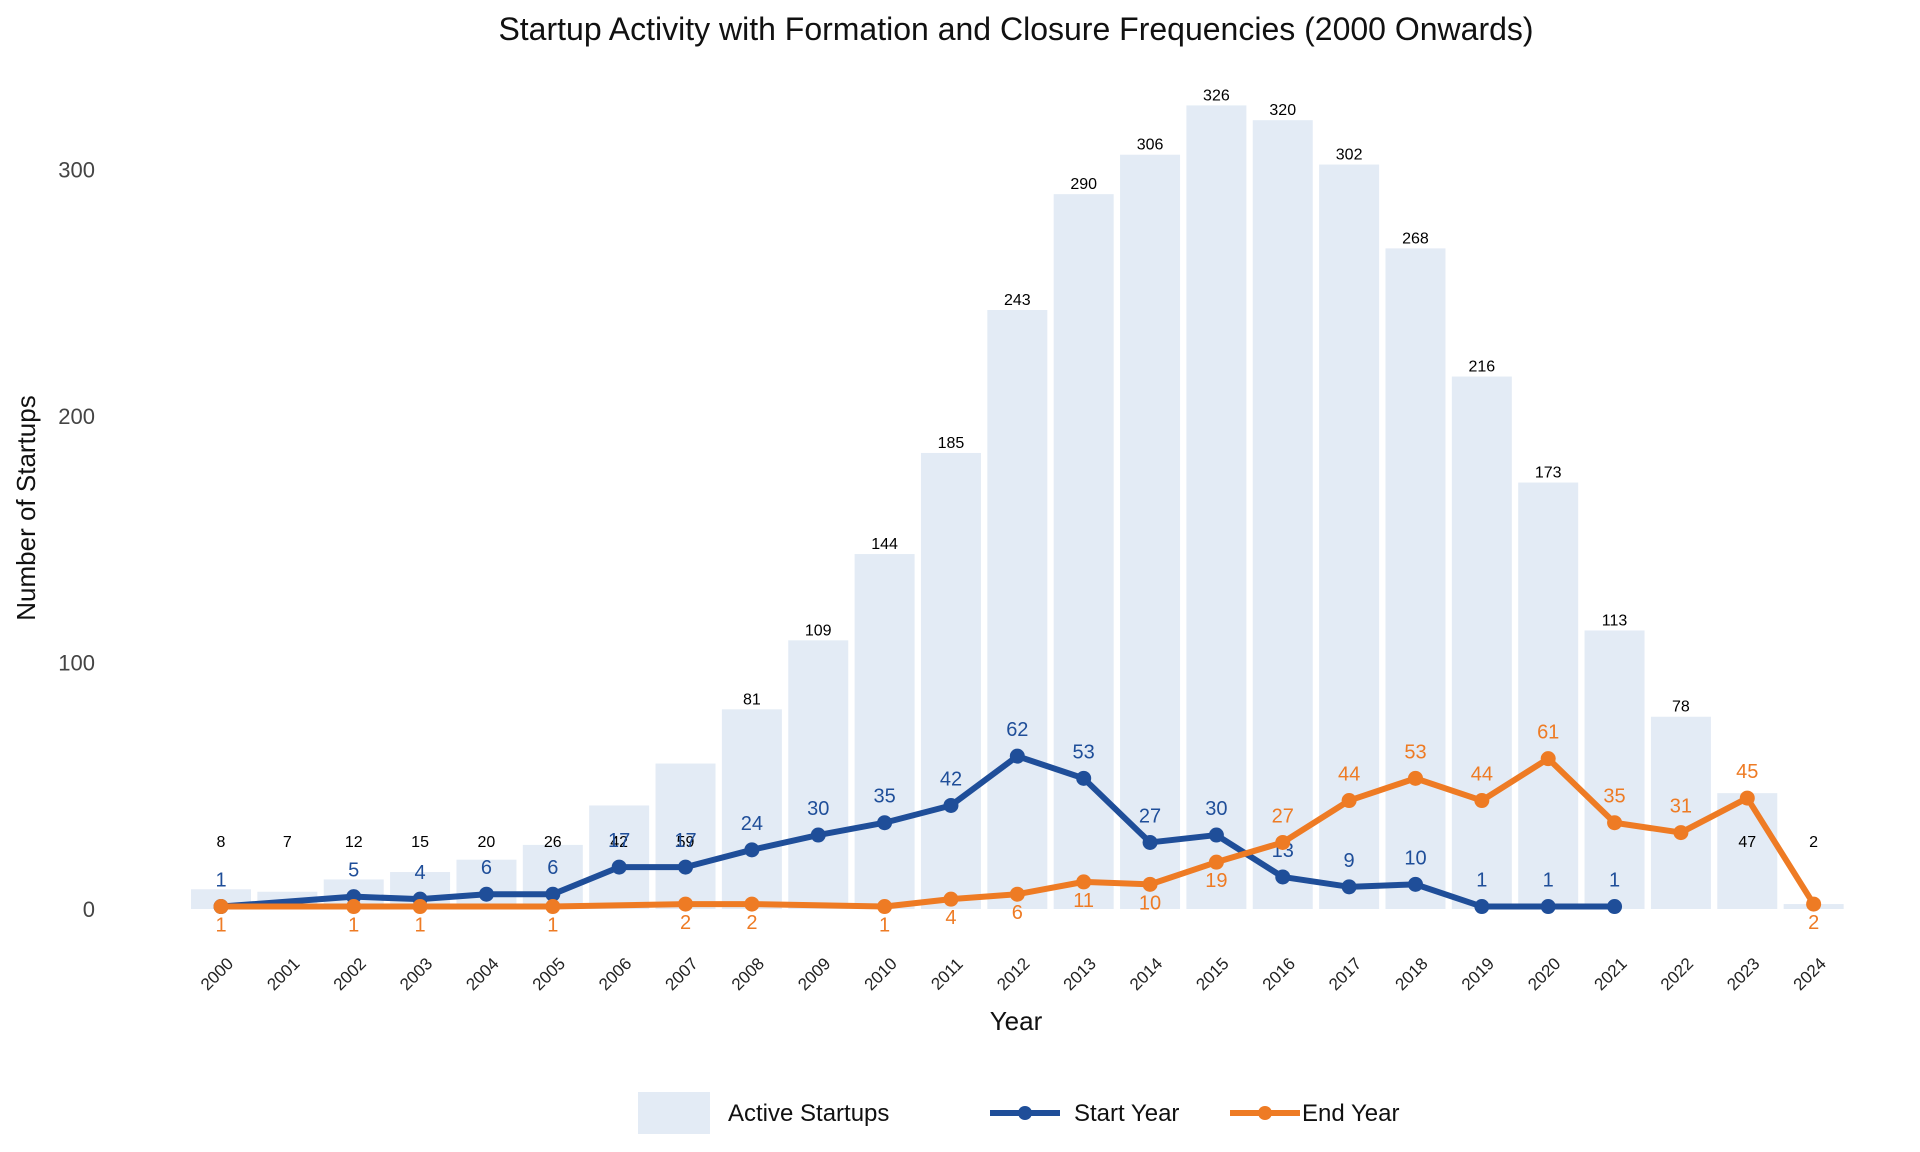  I want to click on x-tick-label: 2012, so click(1013, 974).